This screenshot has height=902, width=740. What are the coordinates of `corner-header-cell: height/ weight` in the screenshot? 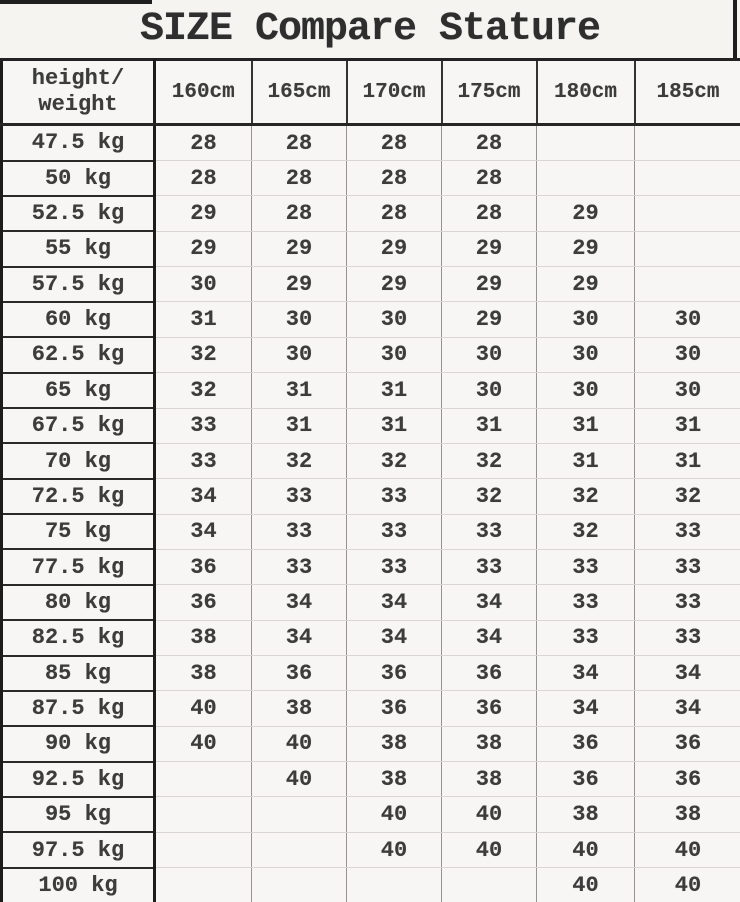 It's located at (78, 92).